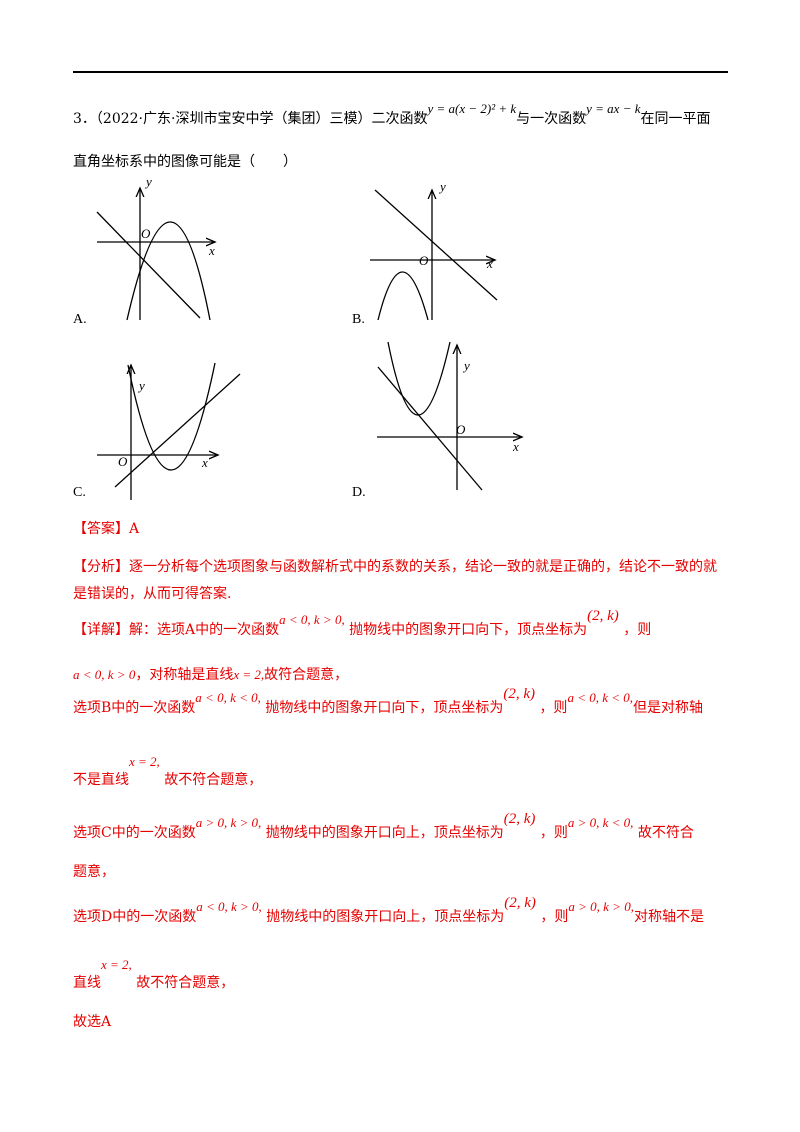 The height and width of the screenshot is (1132, 800). What do you see at coordinates (399, 119) in the screenshot?
I see `text: 二次函数` at bounding box center [399, 119].